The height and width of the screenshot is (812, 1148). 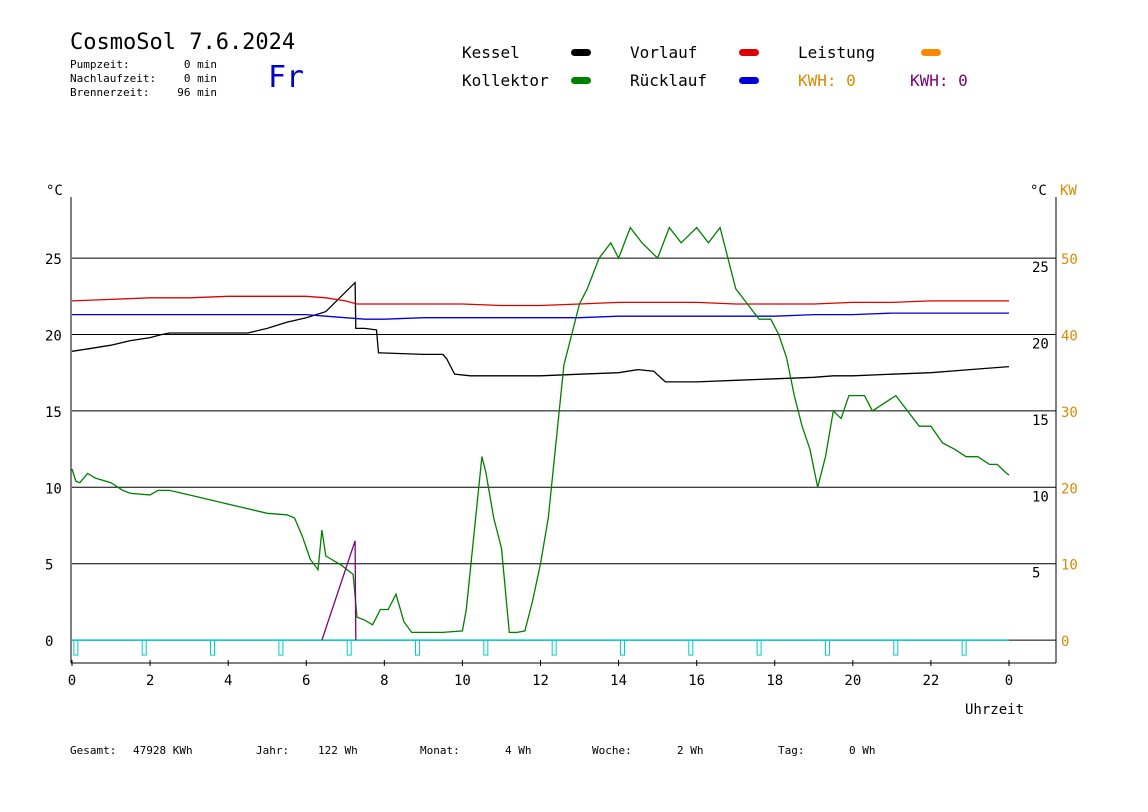 What do you see at coordinates (994, 710) in the screenshot?
I see `x-axis-label: Uhrzeit` at bounding box center [994, 710].